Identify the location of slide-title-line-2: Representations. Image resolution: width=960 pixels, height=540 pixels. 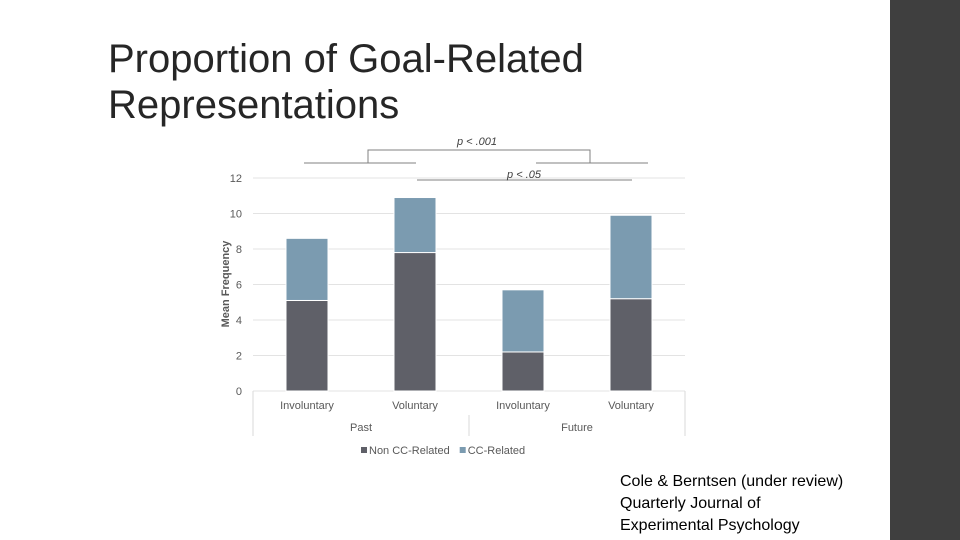
(254, 105).